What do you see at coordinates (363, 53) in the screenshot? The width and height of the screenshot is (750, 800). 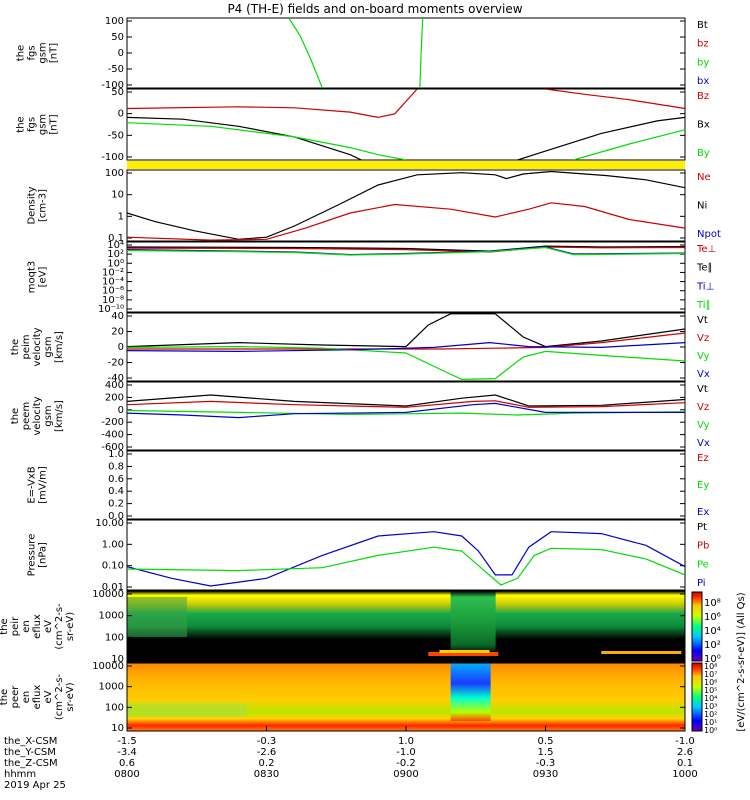 I see `panel-fgs: 100 50 0 -50 -100 thefgsgsm[nT] Bt bz by bx` at bounding box center [363, 53].